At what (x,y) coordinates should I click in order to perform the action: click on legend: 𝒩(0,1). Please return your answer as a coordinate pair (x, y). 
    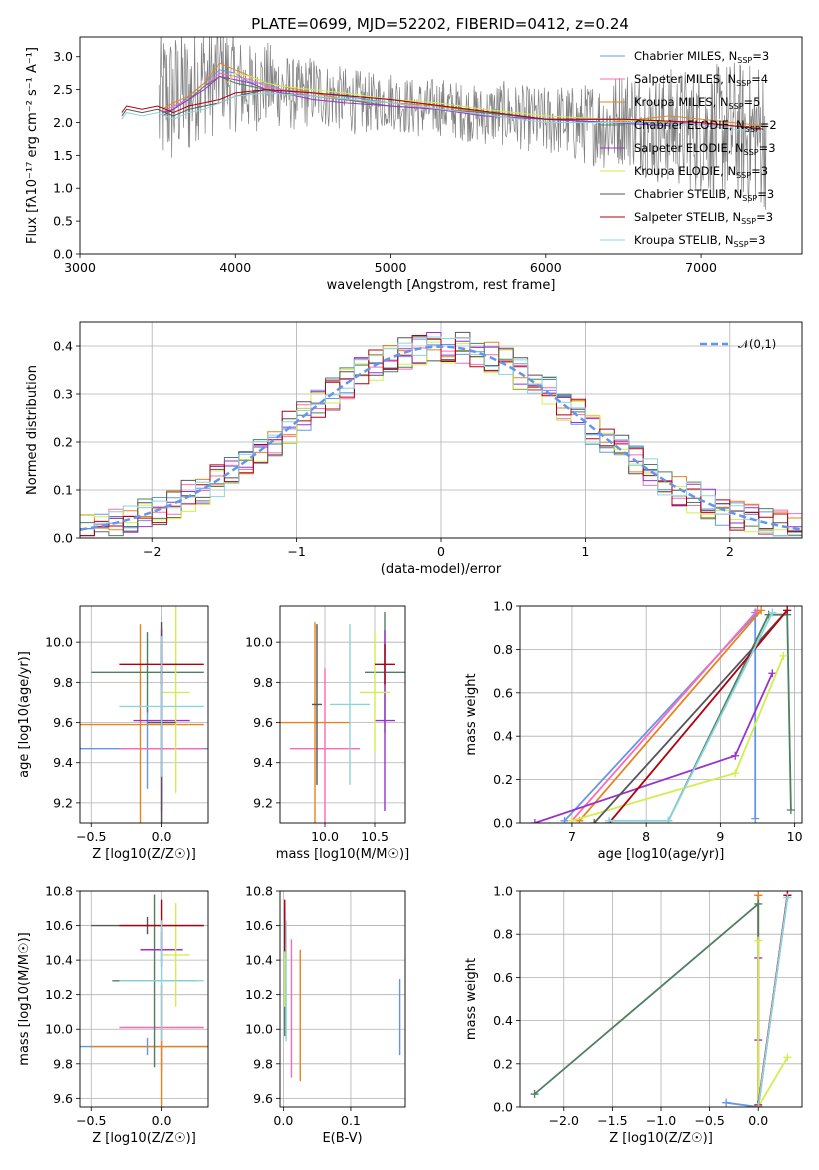
    Looking at the image, I should click on (738, 344).